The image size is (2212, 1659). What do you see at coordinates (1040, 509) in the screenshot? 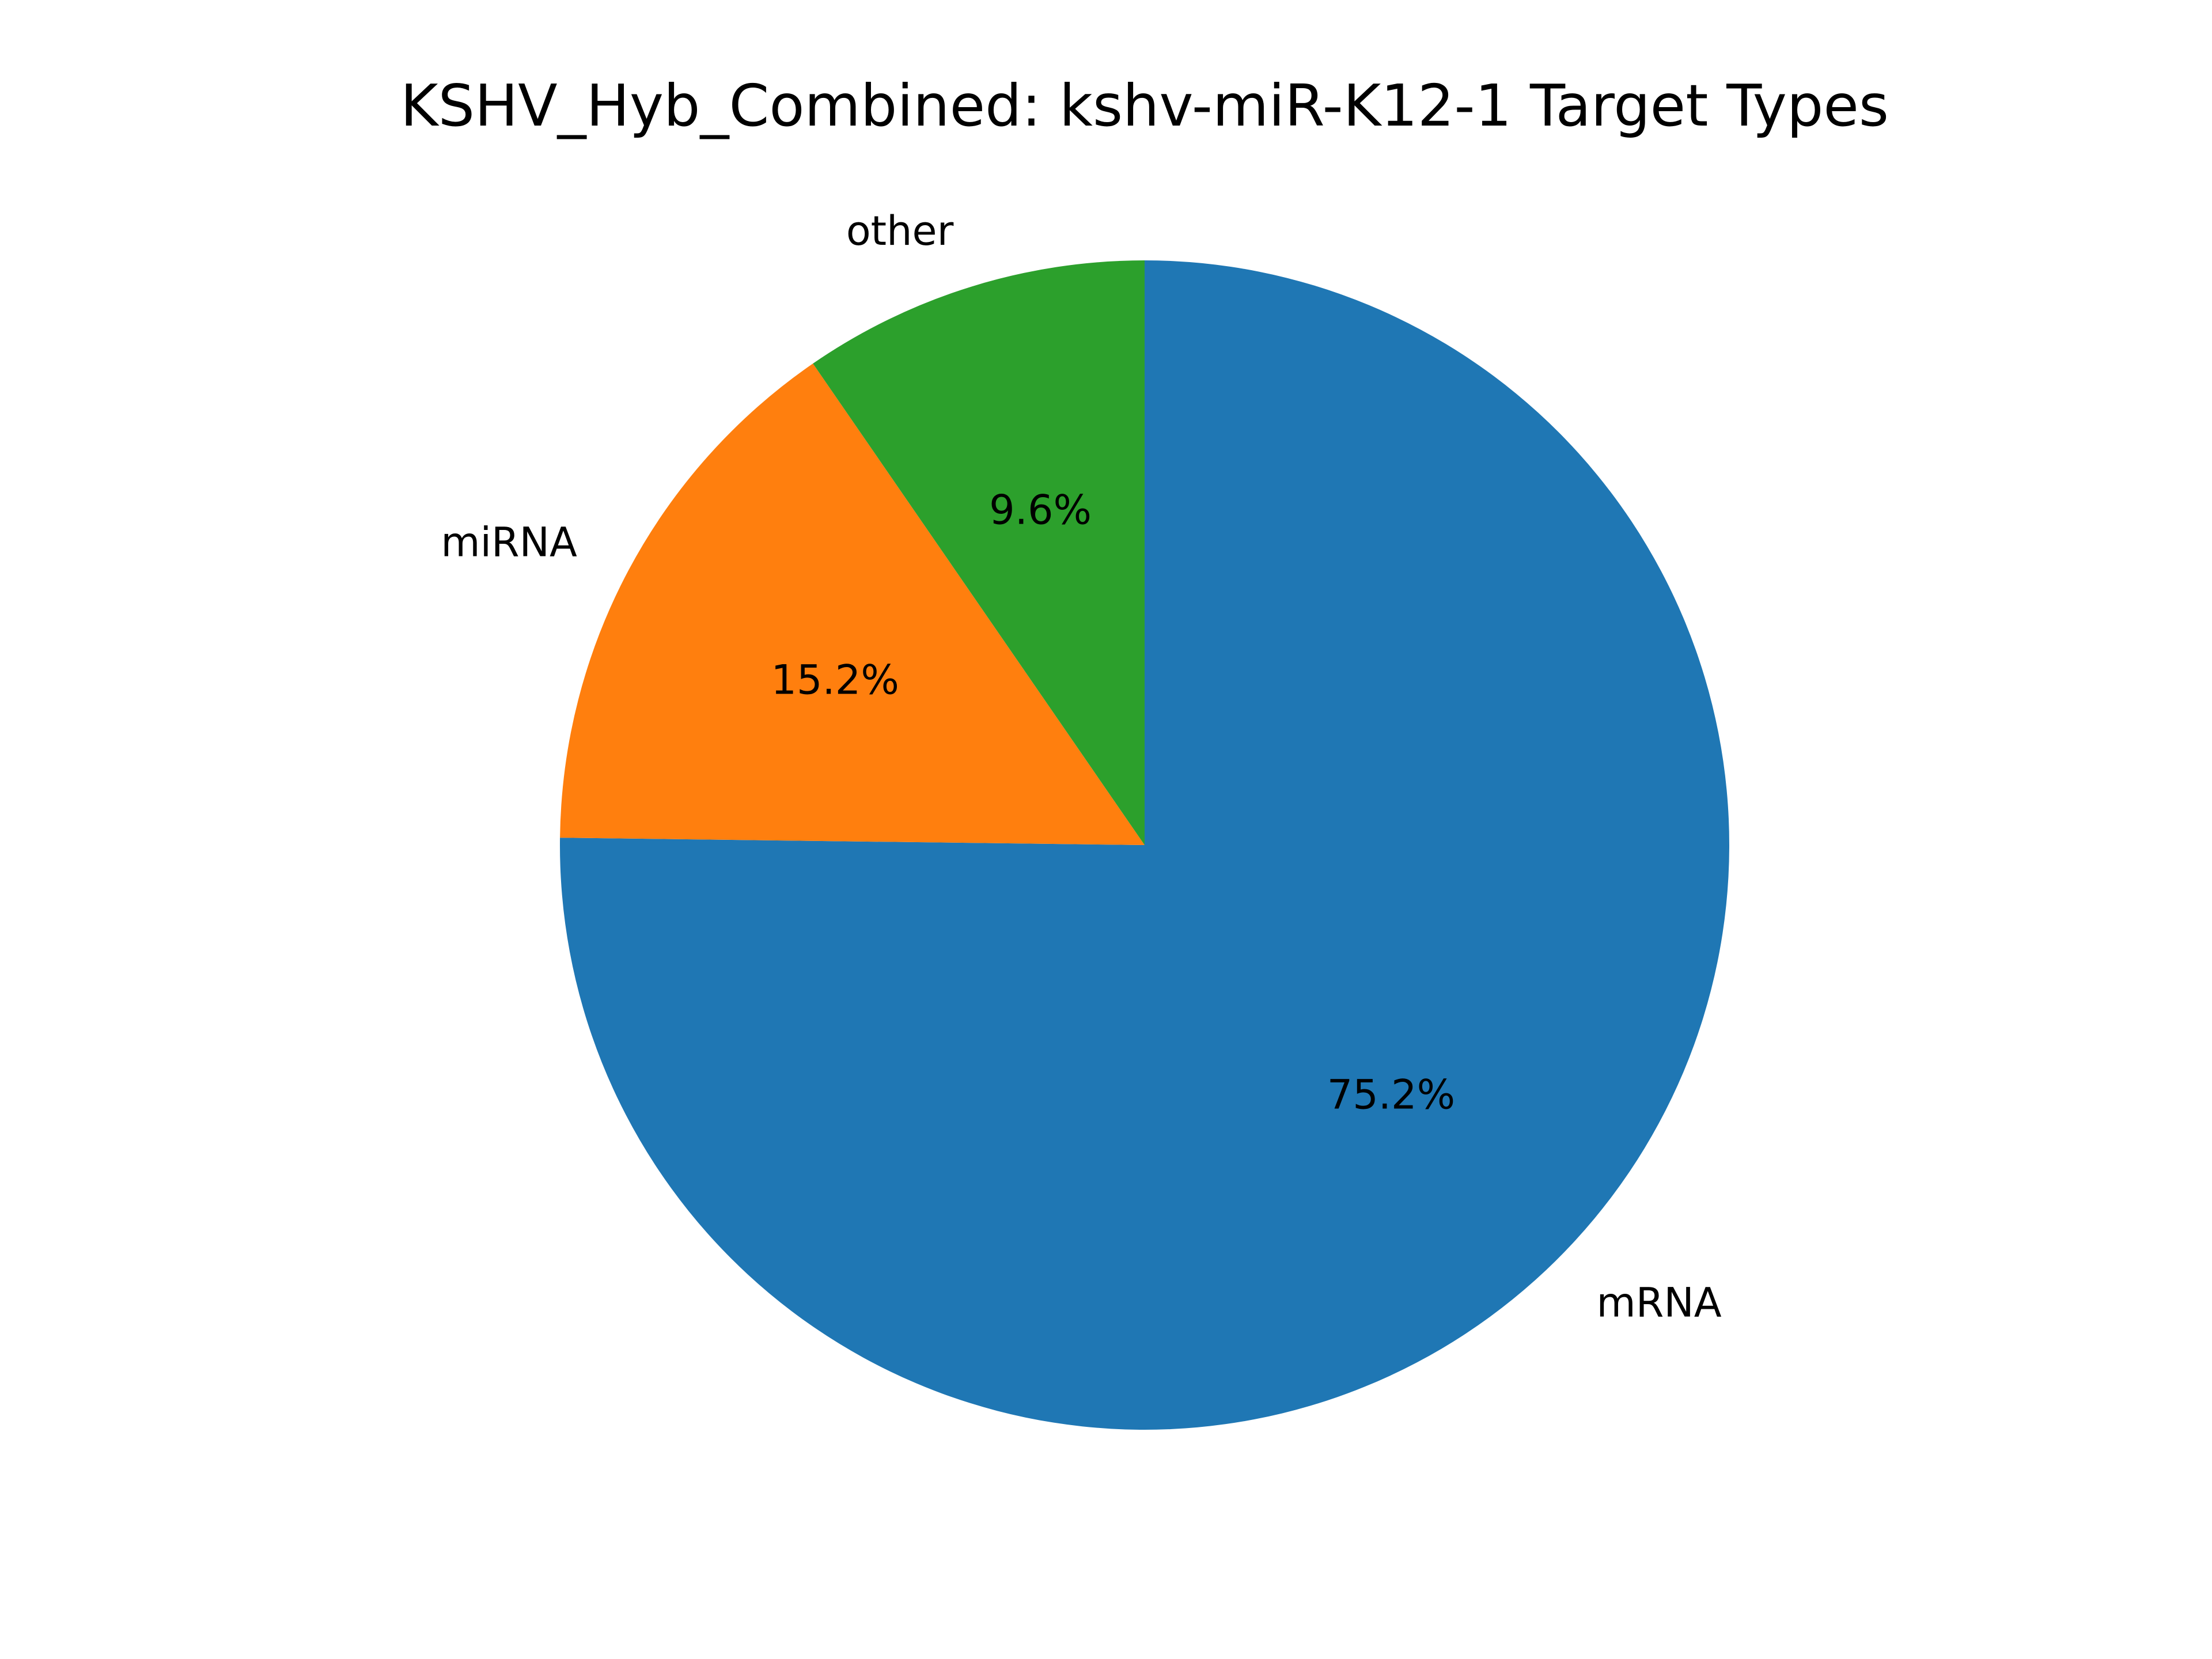
I see `slice-percent-other: 9.6%` at bounding box center [1040, 509].